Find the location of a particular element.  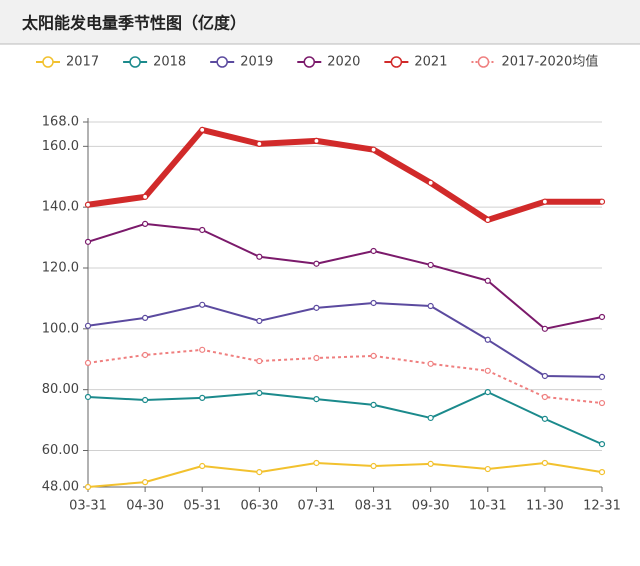

y-tick-label: 120.0 is located at coordinates (60, 268).